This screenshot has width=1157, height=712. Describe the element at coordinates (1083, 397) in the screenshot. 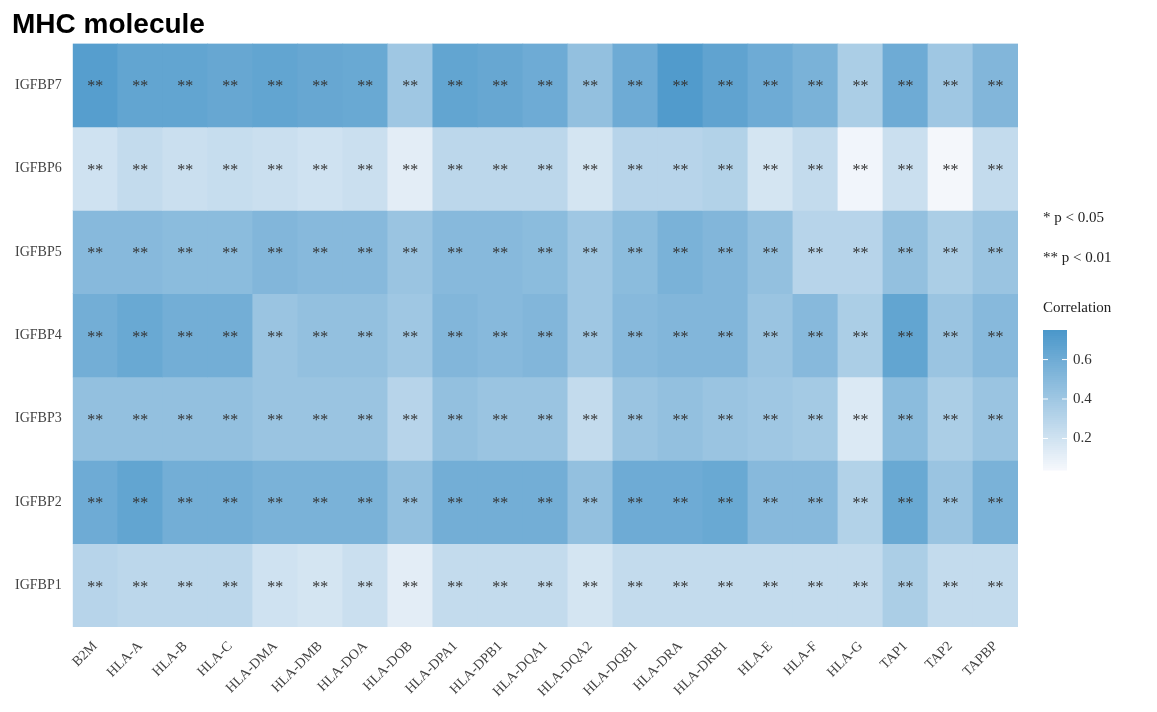

I see `color-bar-label: 0.4` at that location.